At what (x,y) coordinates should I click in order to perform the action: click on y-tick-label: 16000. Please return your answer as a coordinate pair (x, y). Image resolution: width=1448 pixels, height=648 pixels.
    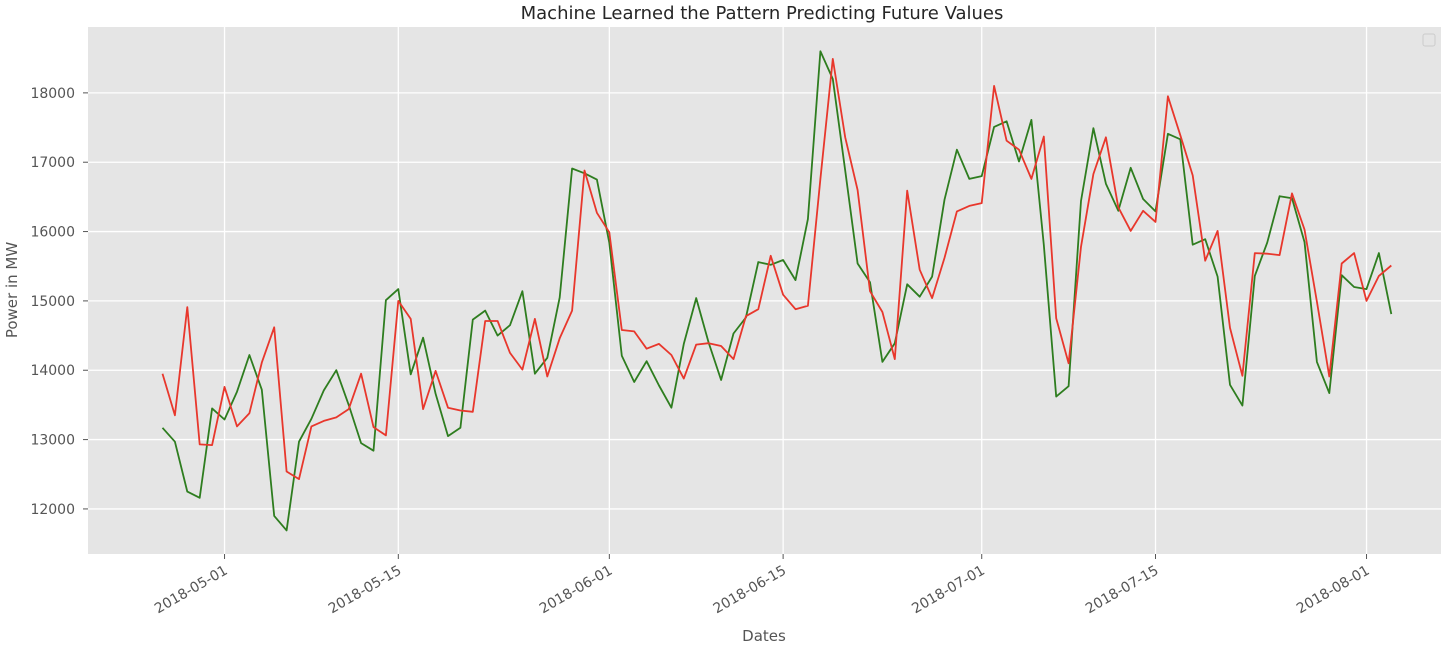
    Looking at the image, I should click on (52, 233).